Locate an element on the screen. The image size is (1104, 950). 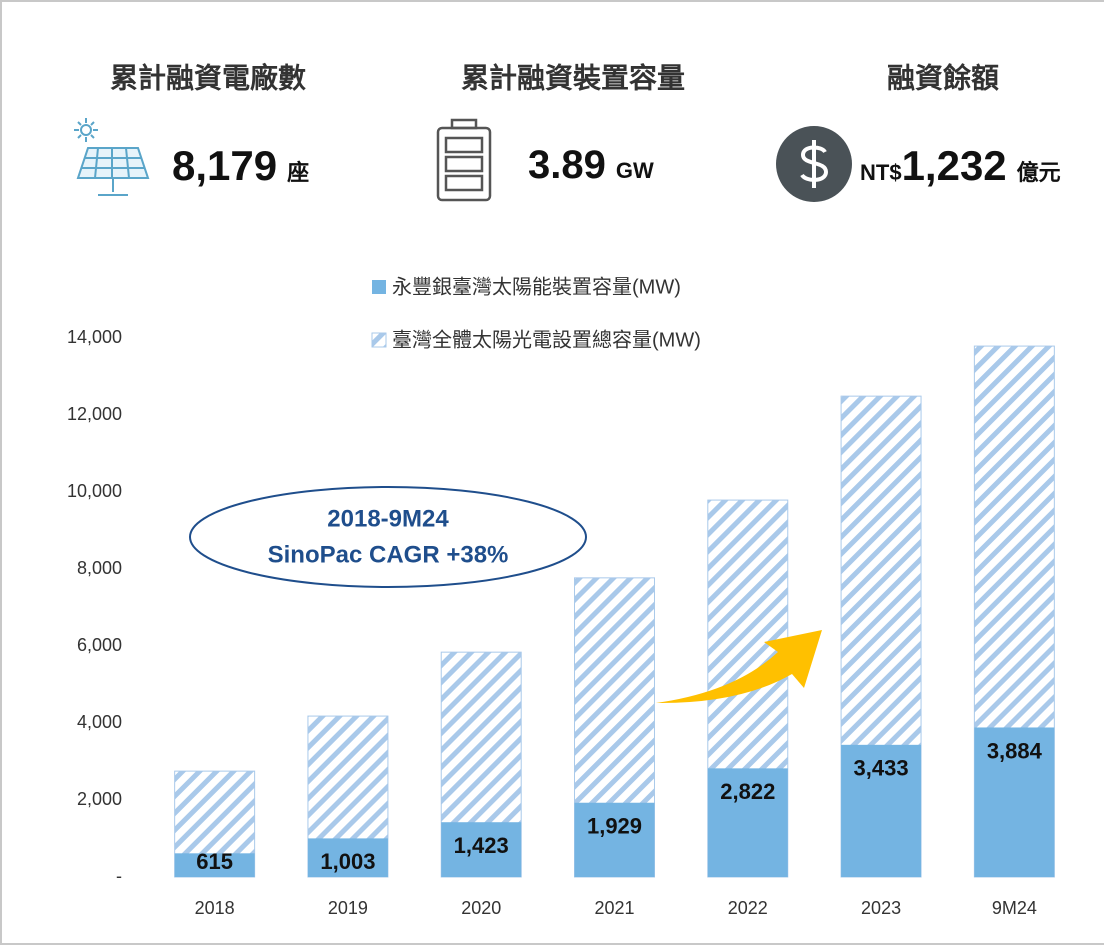
kpi-value-line: NT$1,232 億元 is located at coordinates (960, 165).